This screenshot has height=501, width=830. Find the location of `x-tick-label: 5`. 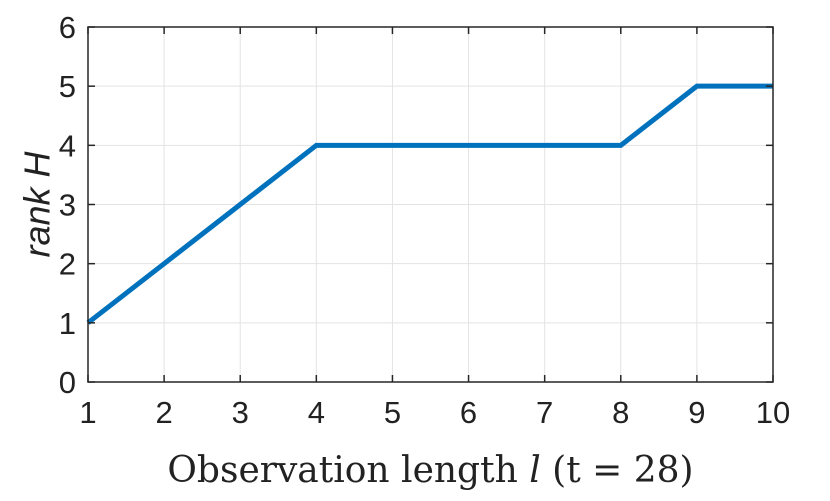

x-tick-label: 5 is located at coordinates (392, 412).